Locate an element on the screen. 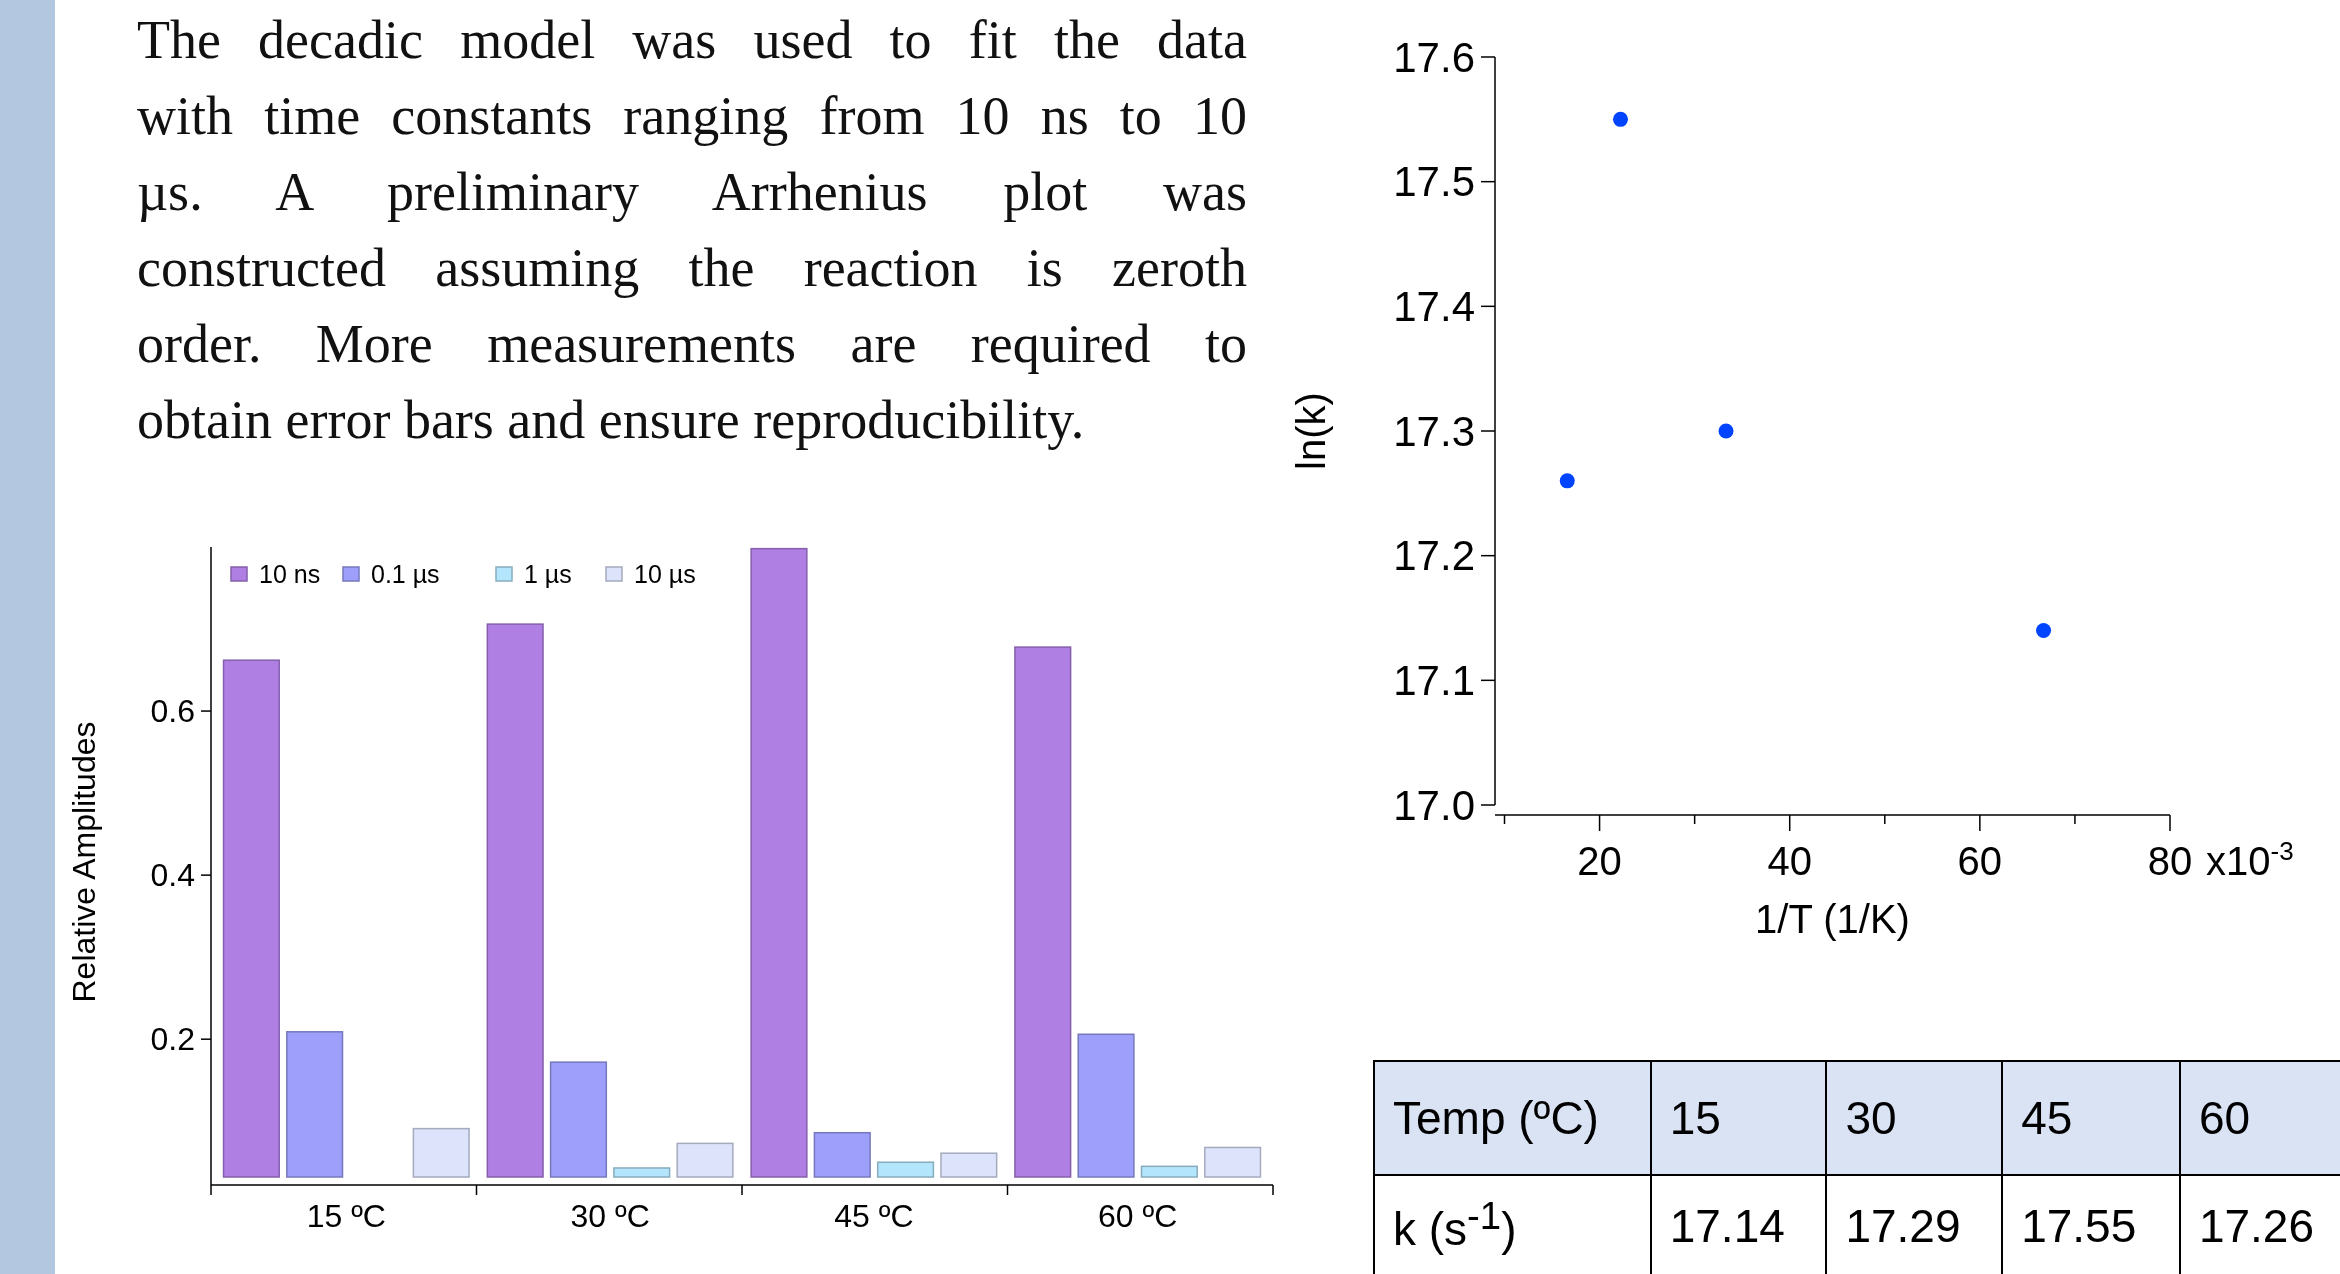  data-label: 17.55 is located at coordinates (2091, 1224).